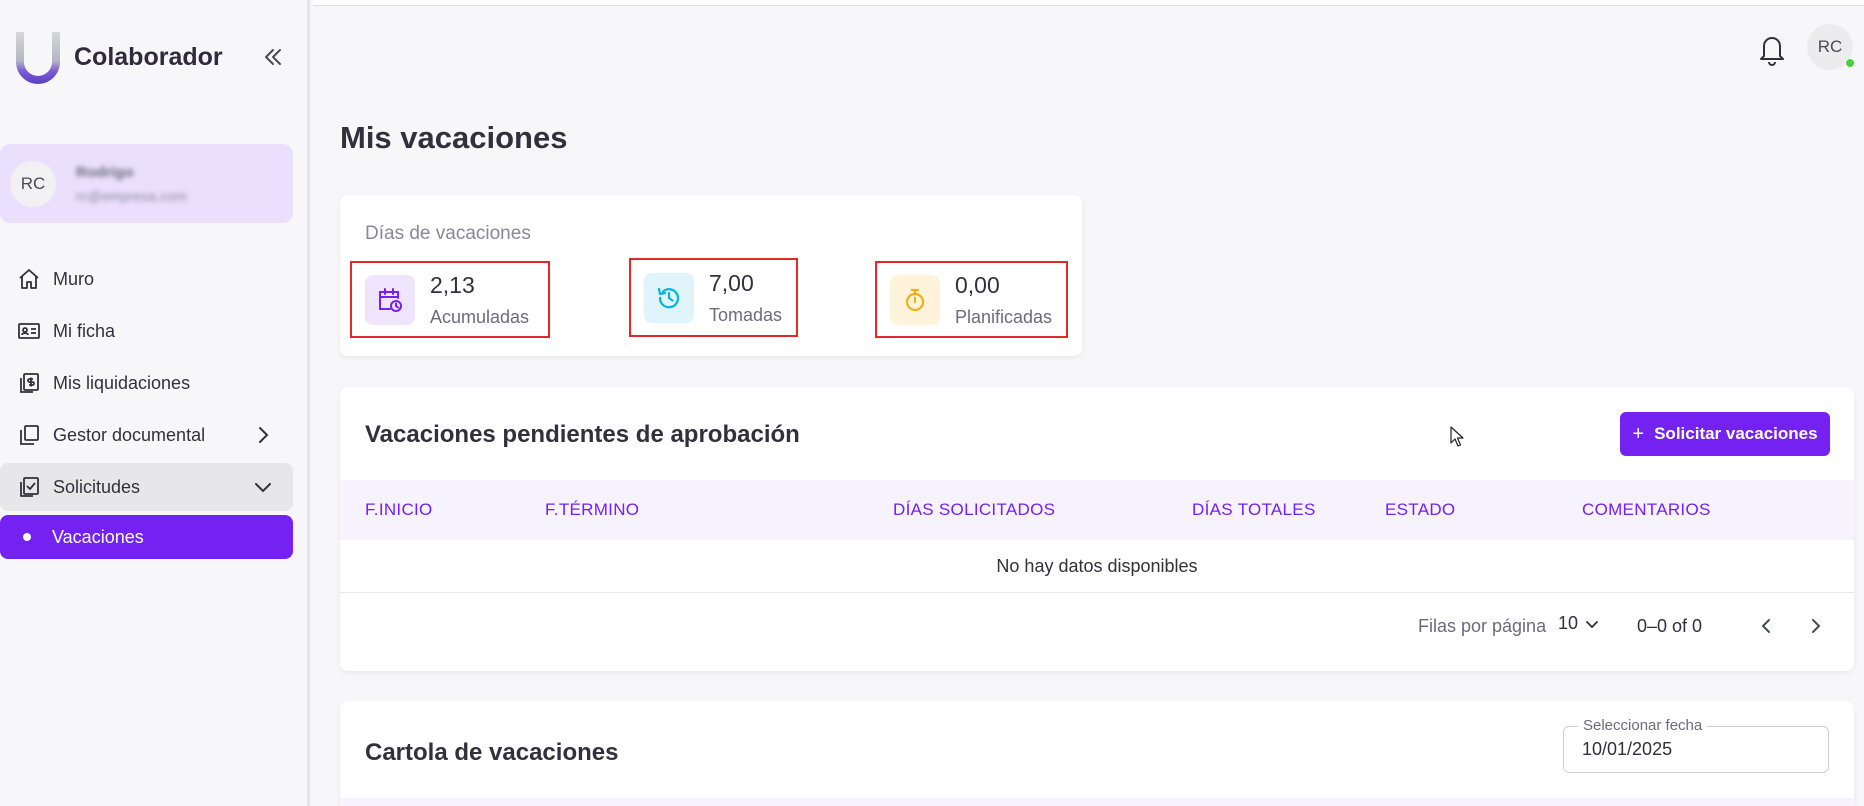 Image resolution: width=1864 pixels, height=806 pixels. I want to click on date-picker-field: Seleccionar fecha, so click(1696, 745).